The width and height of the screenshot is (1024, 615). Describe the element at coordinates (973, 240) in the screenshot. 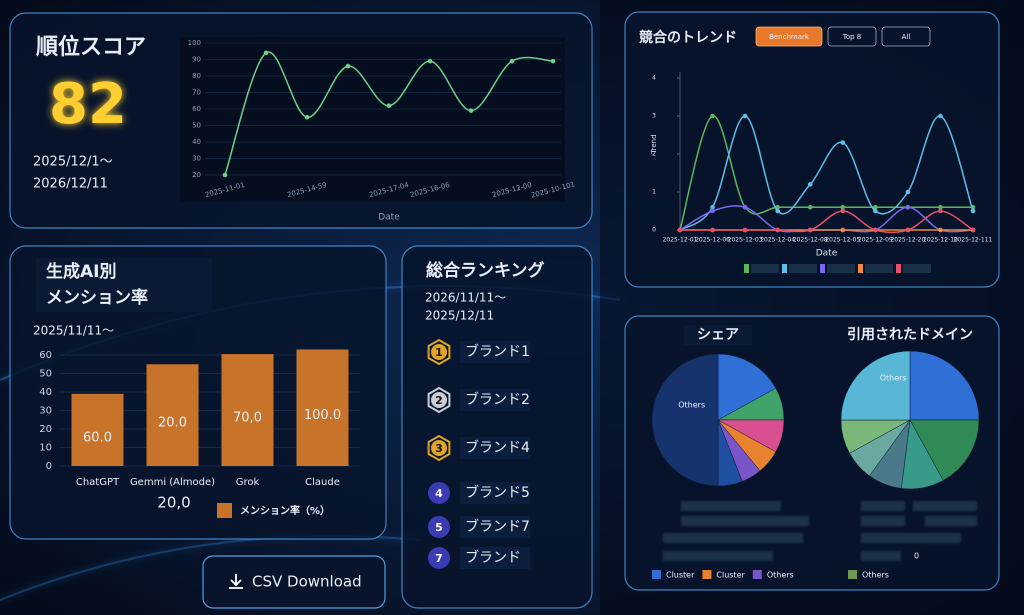

I see `x-tick-label: 2025-12-111` at that location.